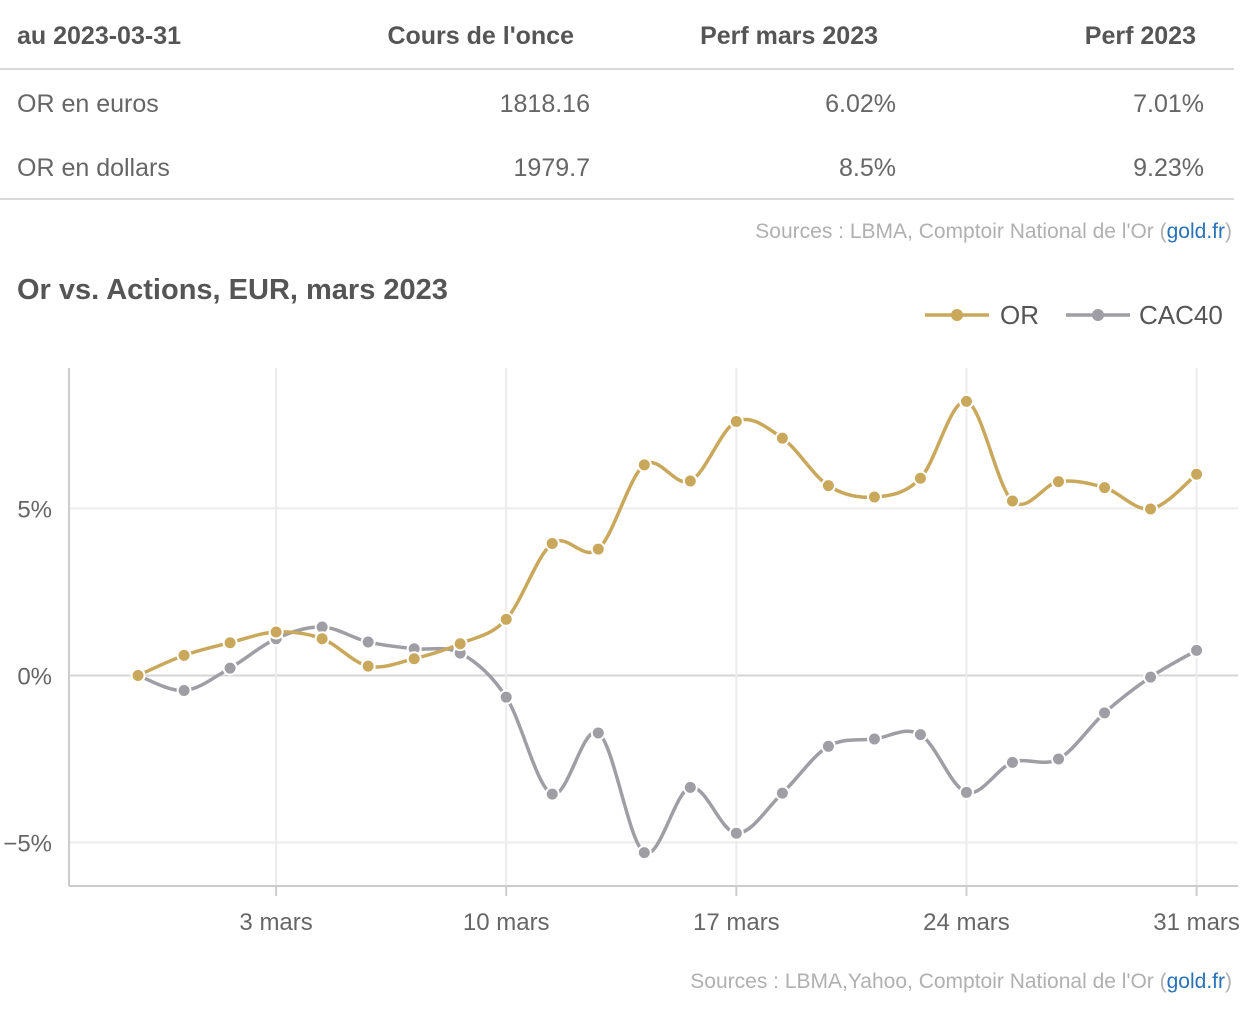 This screenshot has height=1017, width=1260. Describe the element at coordinates (1140, 36) in the screenshot. I see `header-perf-year: Perf 2023` at that location.